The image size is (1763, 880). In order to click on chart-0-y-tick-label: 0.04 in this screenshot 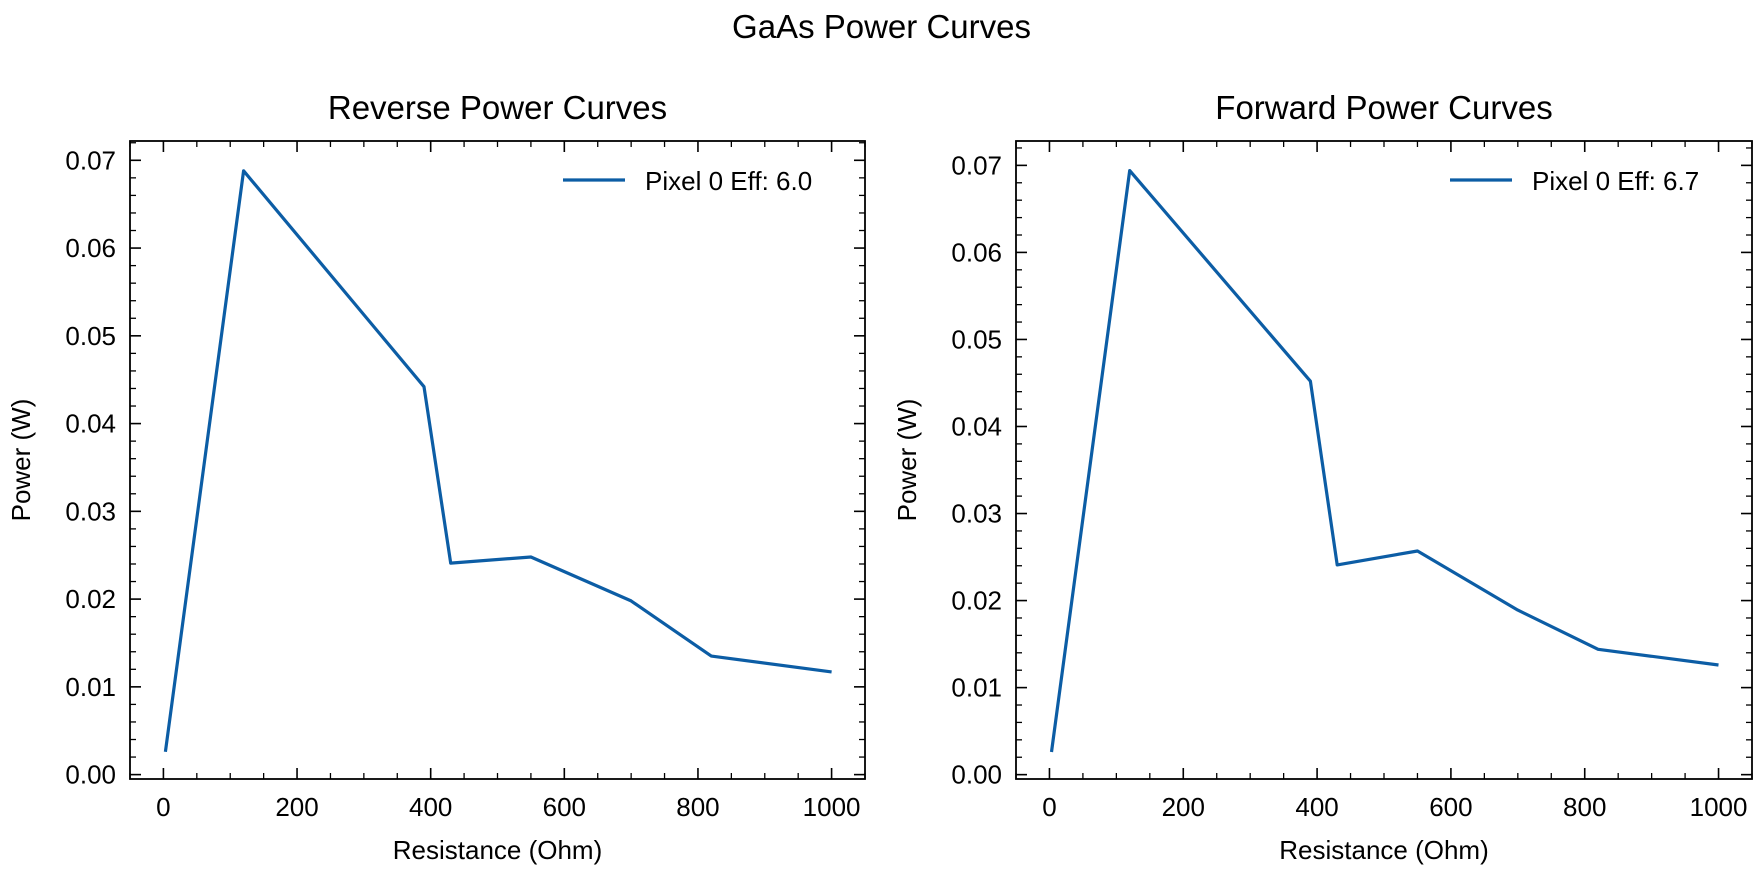, I will do `click(90, 424)`.